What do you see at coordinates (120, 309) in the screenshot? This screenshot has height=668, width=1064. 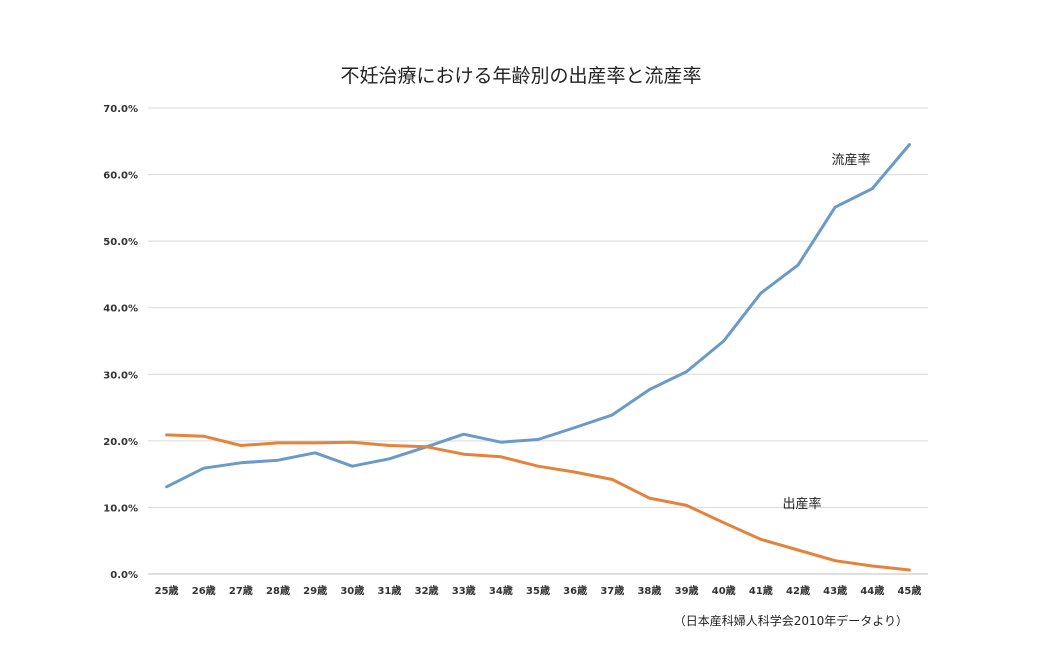 I see `y-tick-label: 40.0%` at bounding box center [120, 309].